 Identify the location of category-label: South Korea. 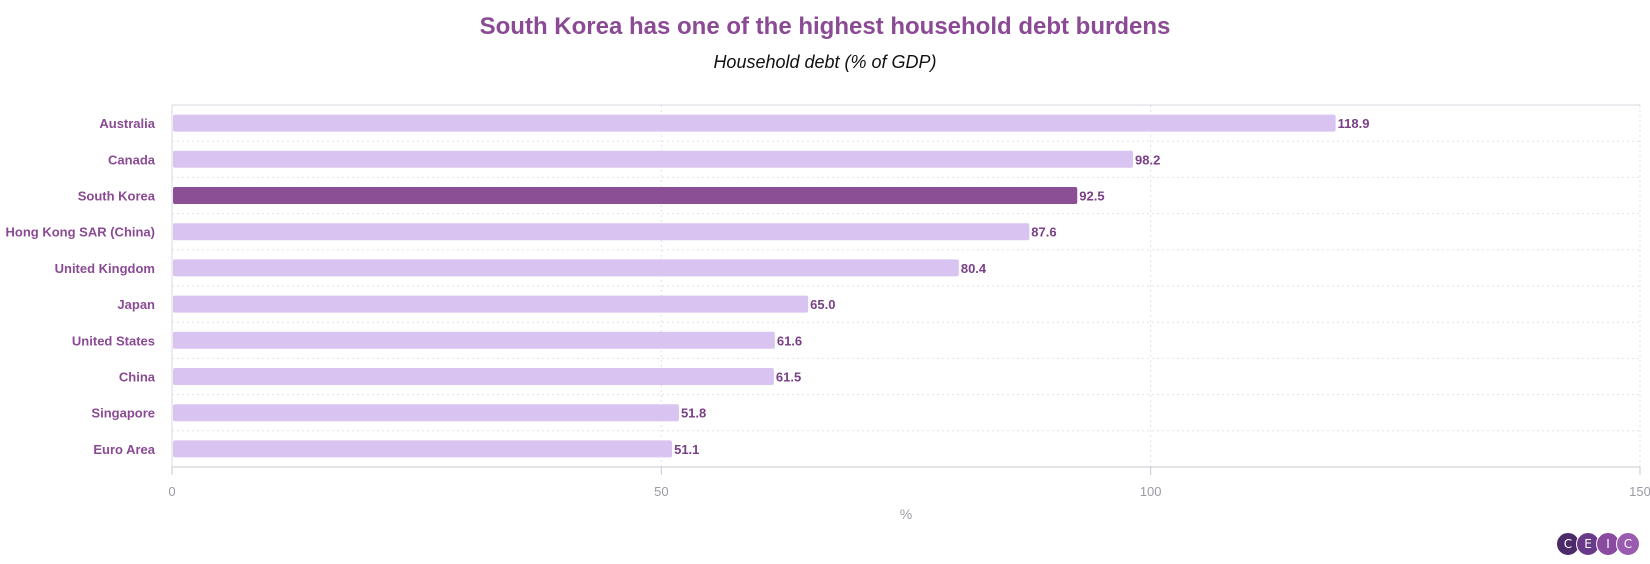
(117, 196).